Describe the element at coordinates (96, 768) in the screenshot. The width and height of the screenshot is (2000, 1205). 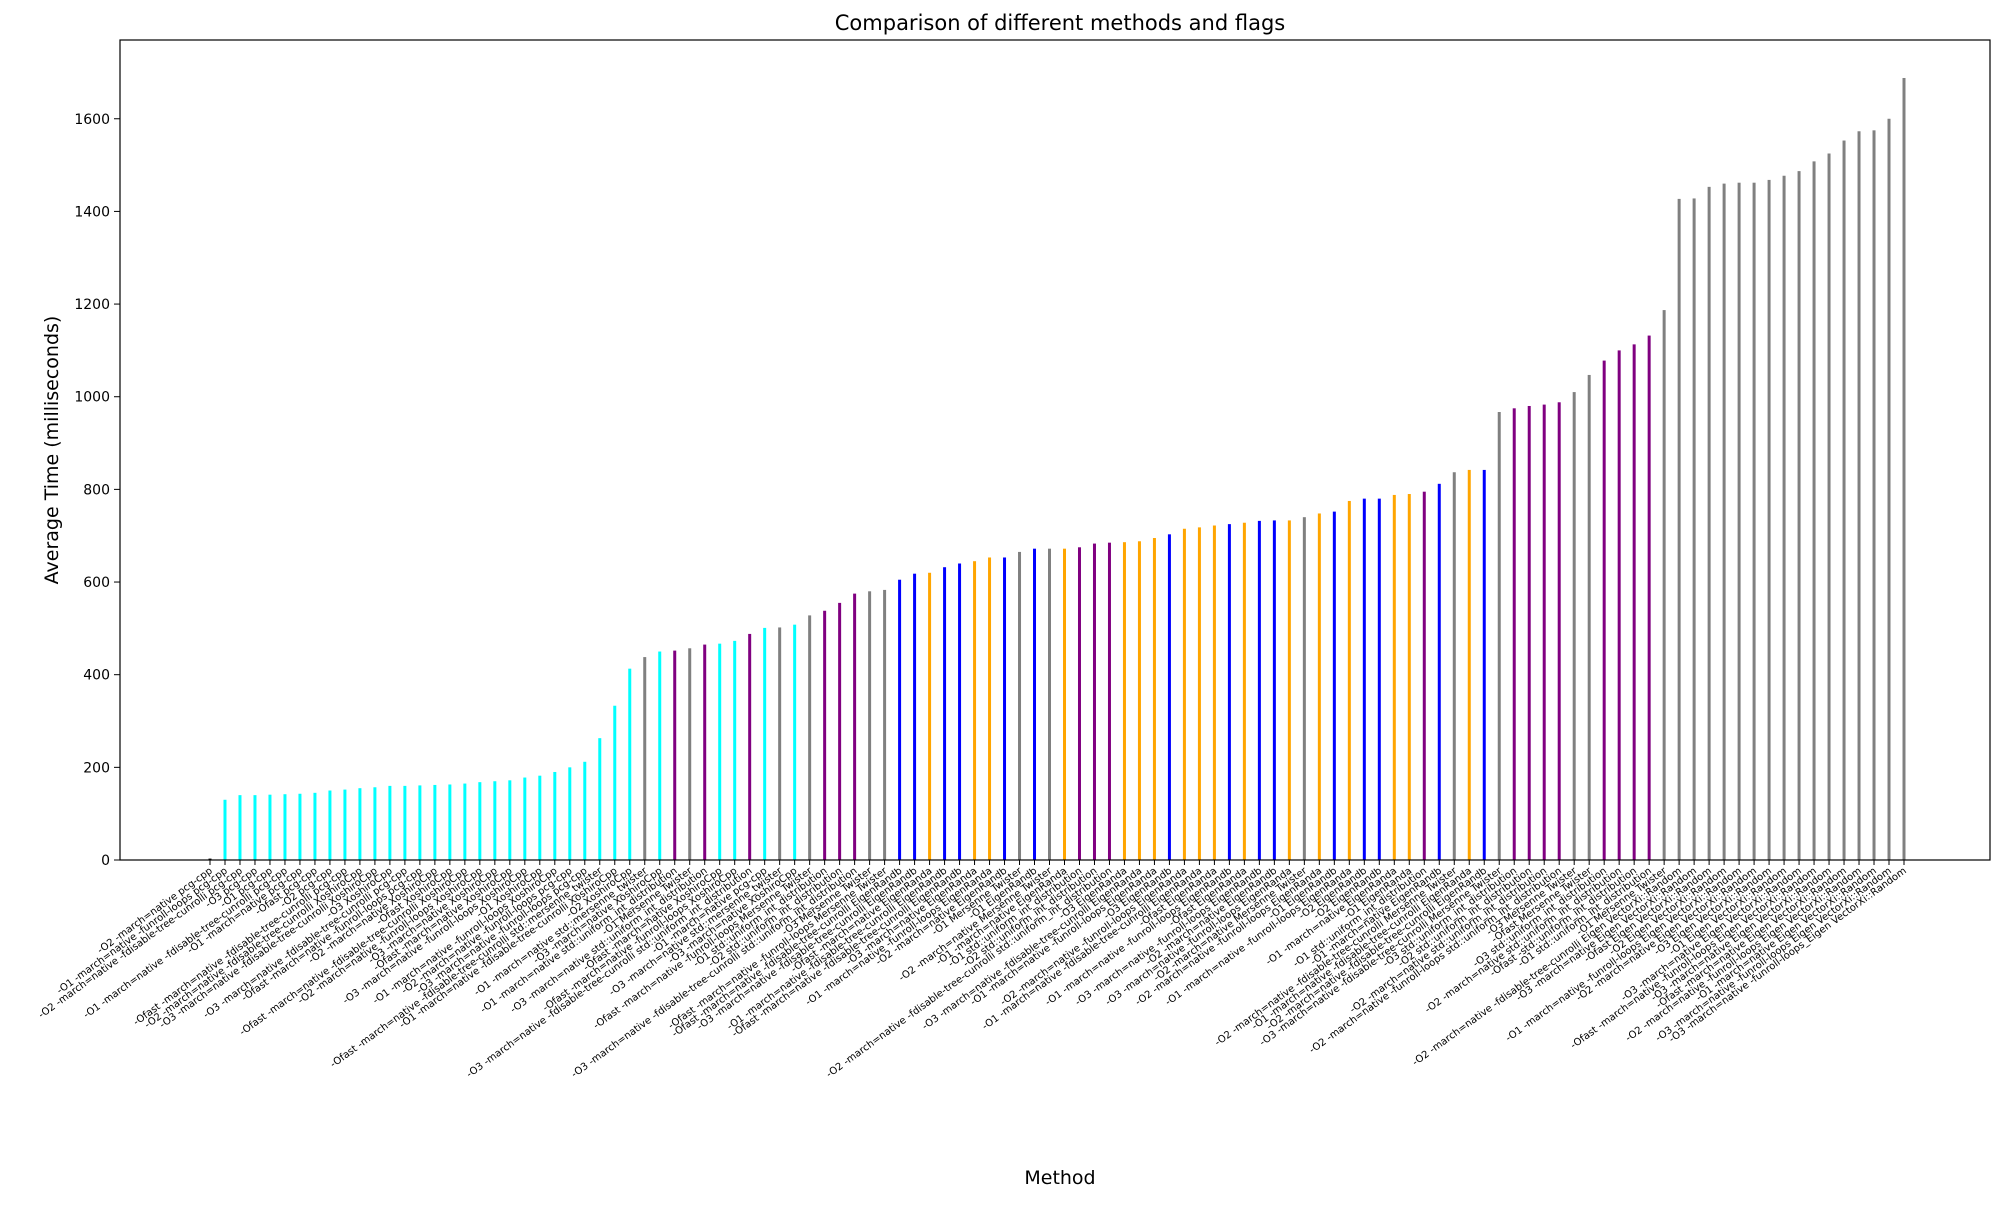
I see `y-tick-label: 200` at that location.